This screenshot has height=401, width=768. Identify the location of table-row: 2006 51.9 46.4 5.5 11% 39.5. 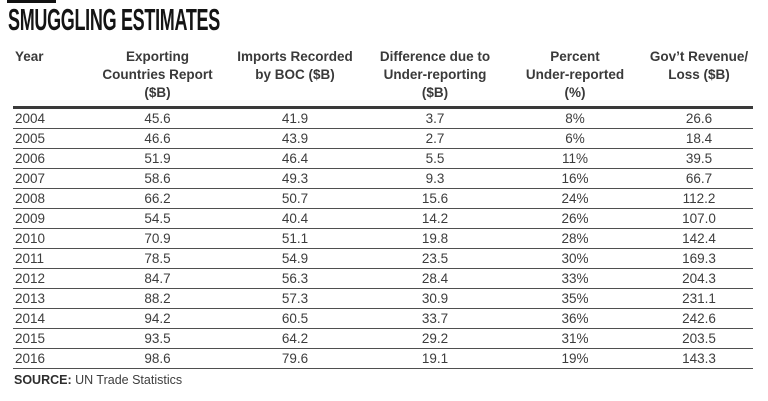
(383, 158).